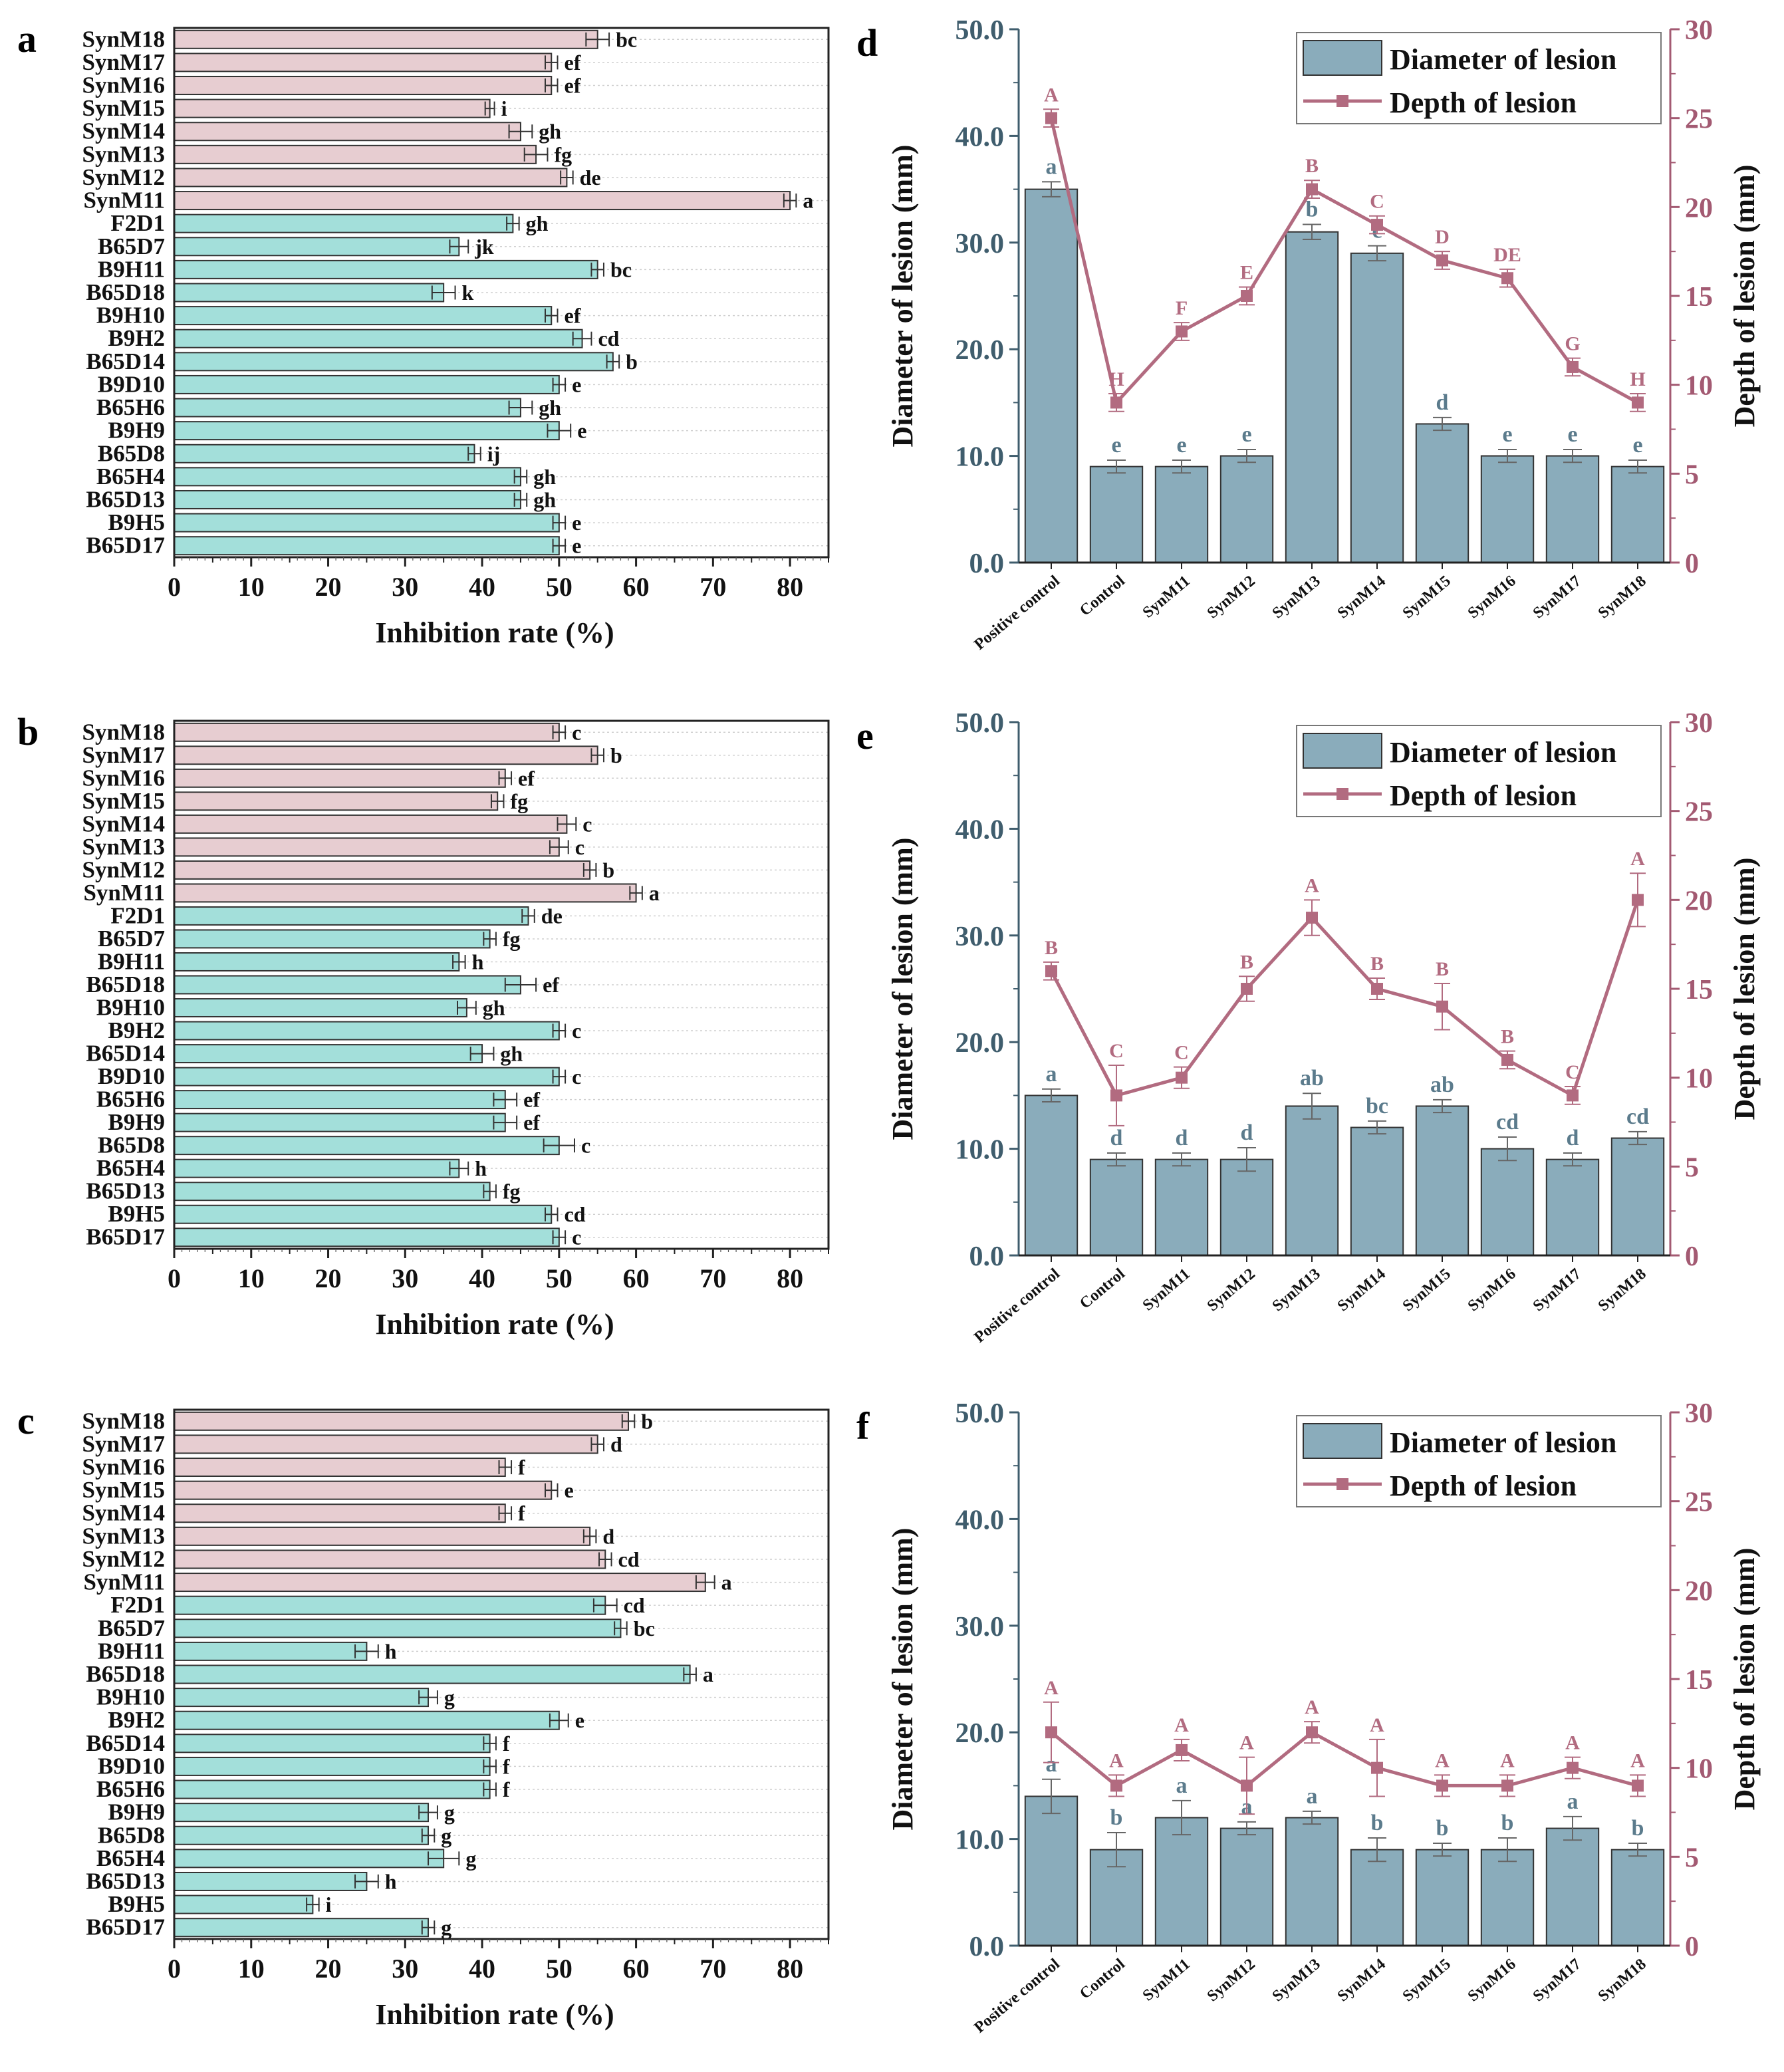 This screenshot has width=1784, height=2072. What do you see at coordinates (405, 1278) in the screenshot?
I see `x-tick-label: 30` at bounding box center [405, 1278].